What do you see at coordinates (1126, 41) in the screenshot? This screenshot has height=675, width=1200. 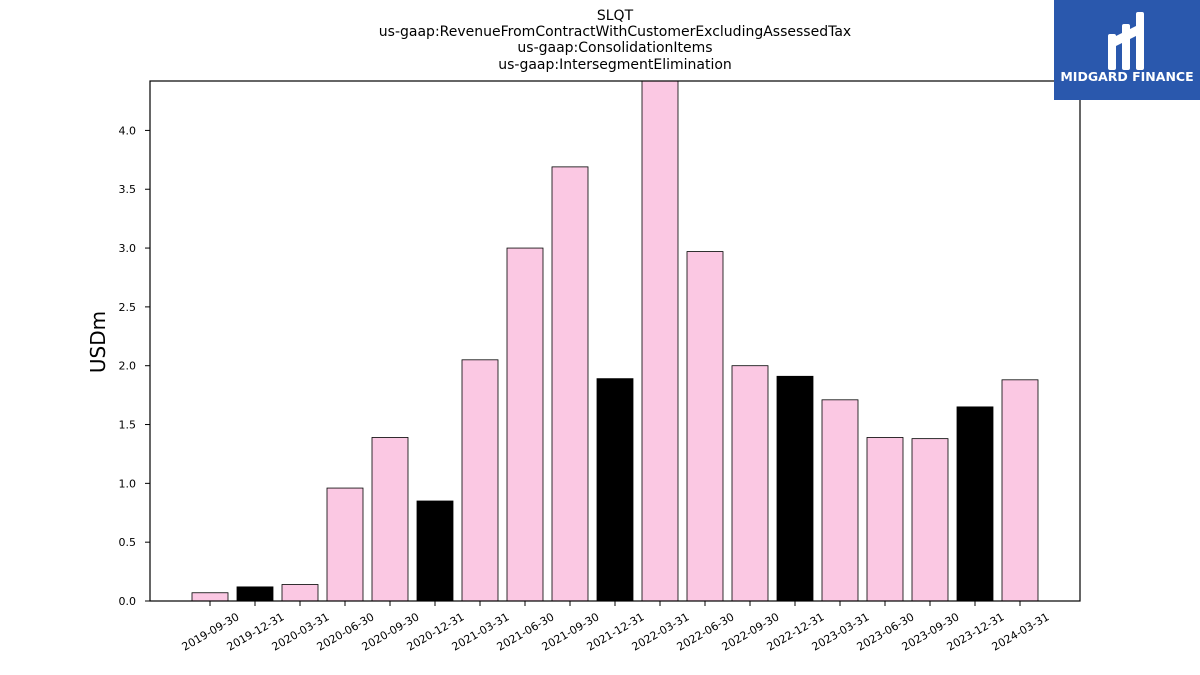 I see `logo-mark-icon` at bounding box center [1126, 41].